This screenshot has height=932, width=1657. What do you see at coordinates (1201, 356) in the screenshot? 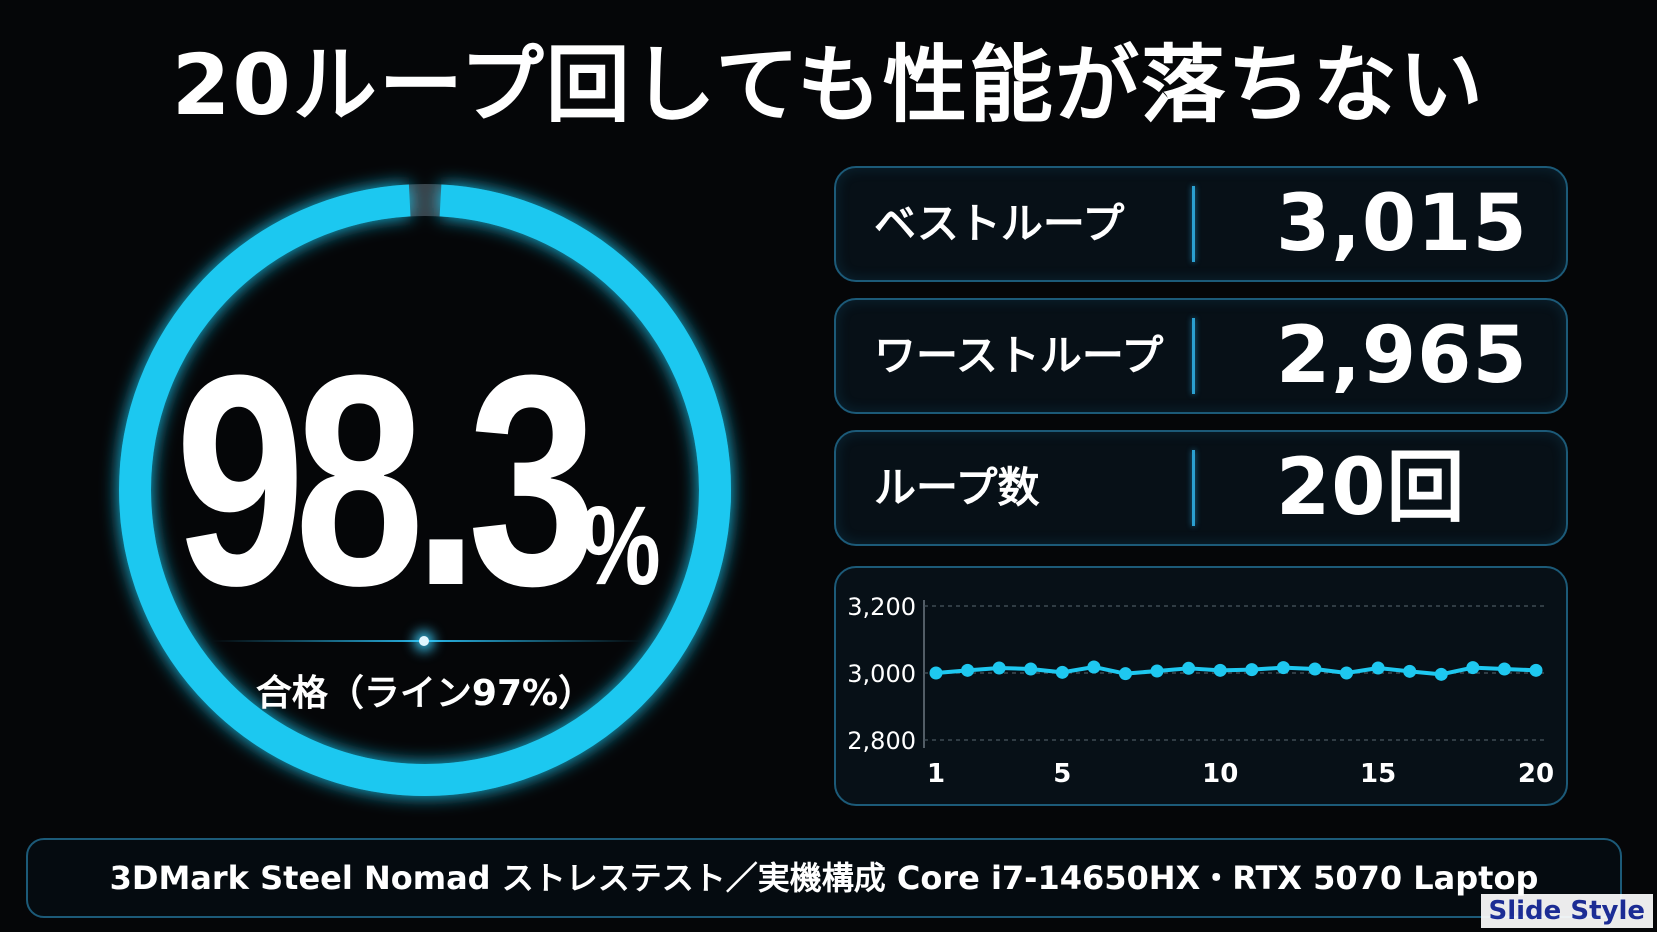
I see `stat-card-worst: ワーストループ 2,965` at bounding box center [1201, 356].